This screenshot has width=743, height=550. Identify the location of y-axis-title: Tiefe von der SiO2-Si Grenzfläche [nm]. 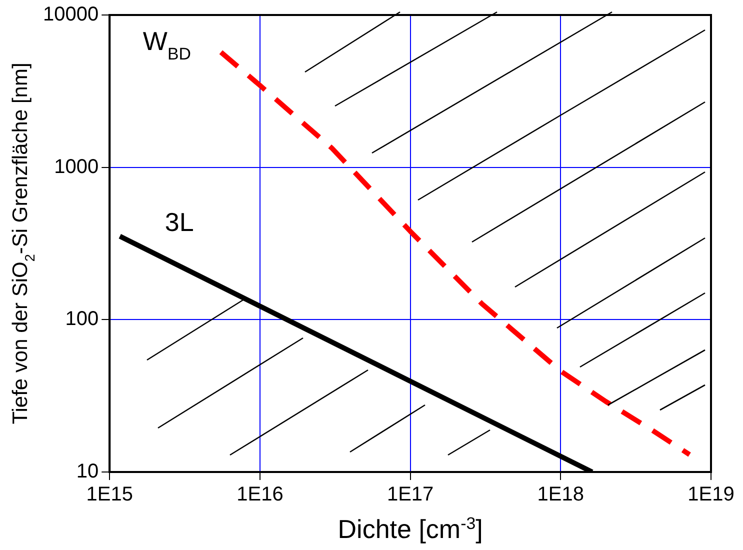
(23, 243).